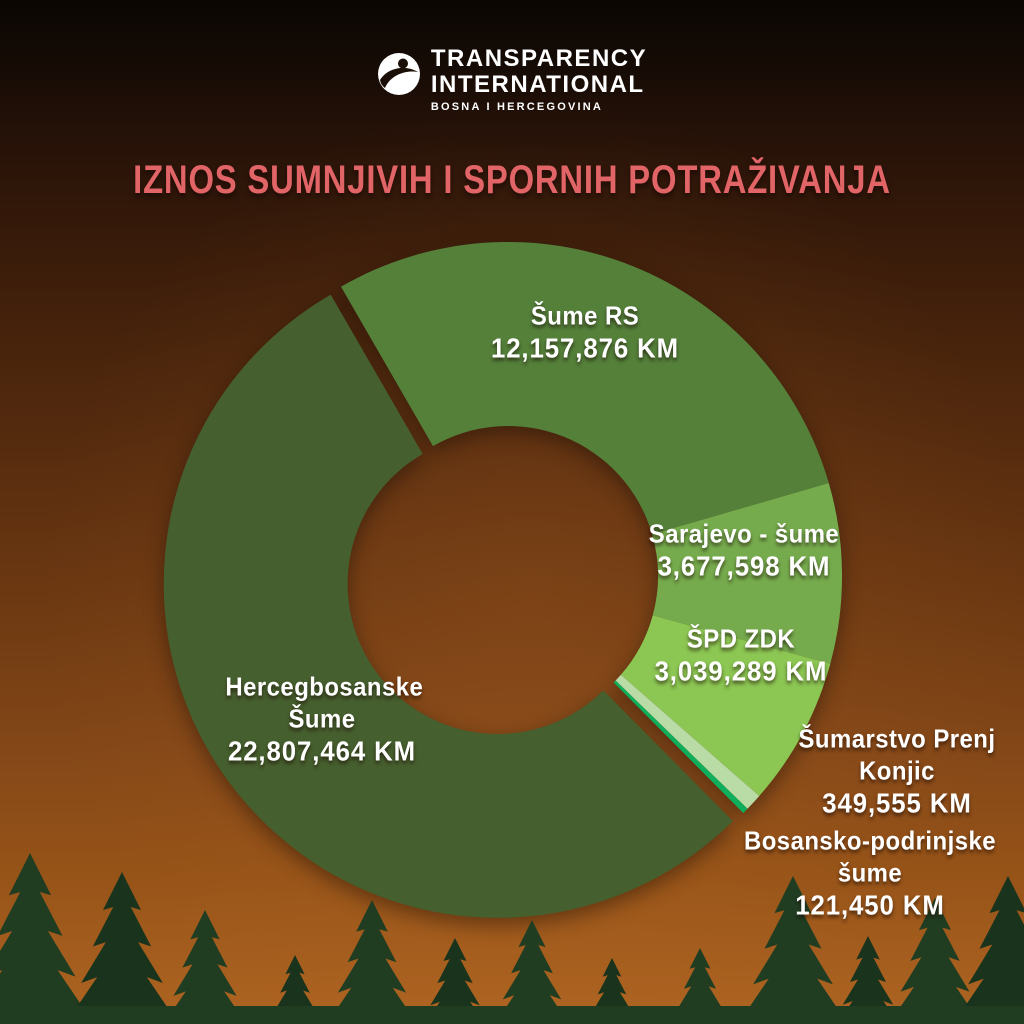  I want to click on label-sume-rs-value: 12,157,876 KM, so click(585, 348).